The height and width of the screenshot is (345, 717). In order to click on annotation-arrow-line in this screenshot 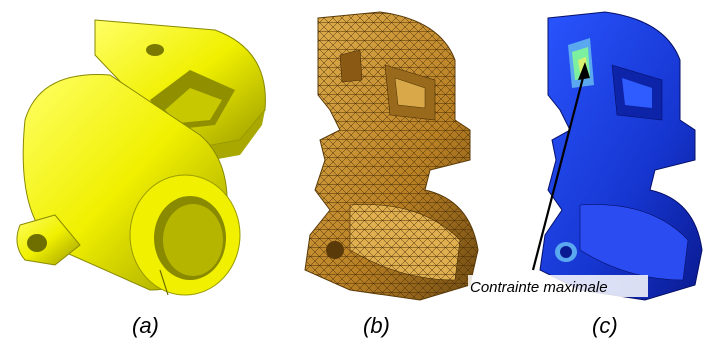, I will do `click(559, 170)`.